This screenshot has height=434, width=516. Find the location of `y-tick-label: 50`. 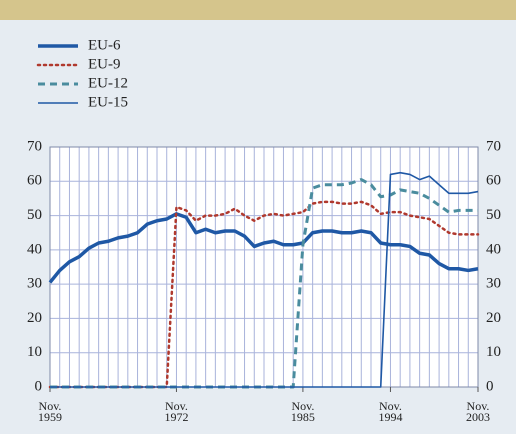

y-tick-label: 50 is located at coordinates (34, 215).